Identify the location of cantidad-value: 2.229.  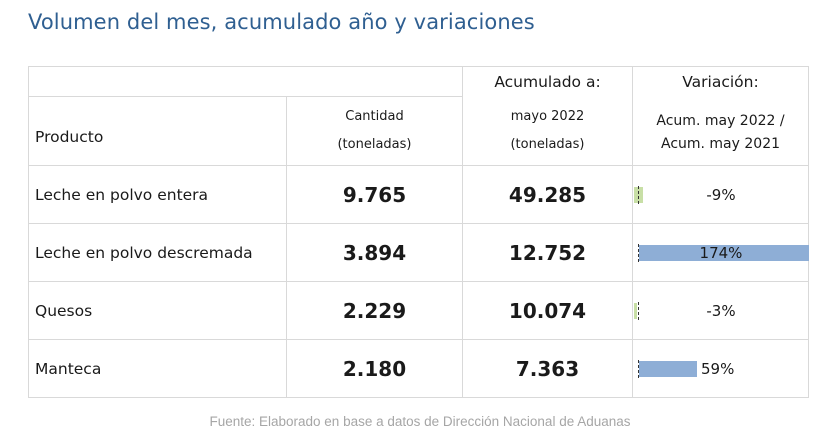
(374, 310).